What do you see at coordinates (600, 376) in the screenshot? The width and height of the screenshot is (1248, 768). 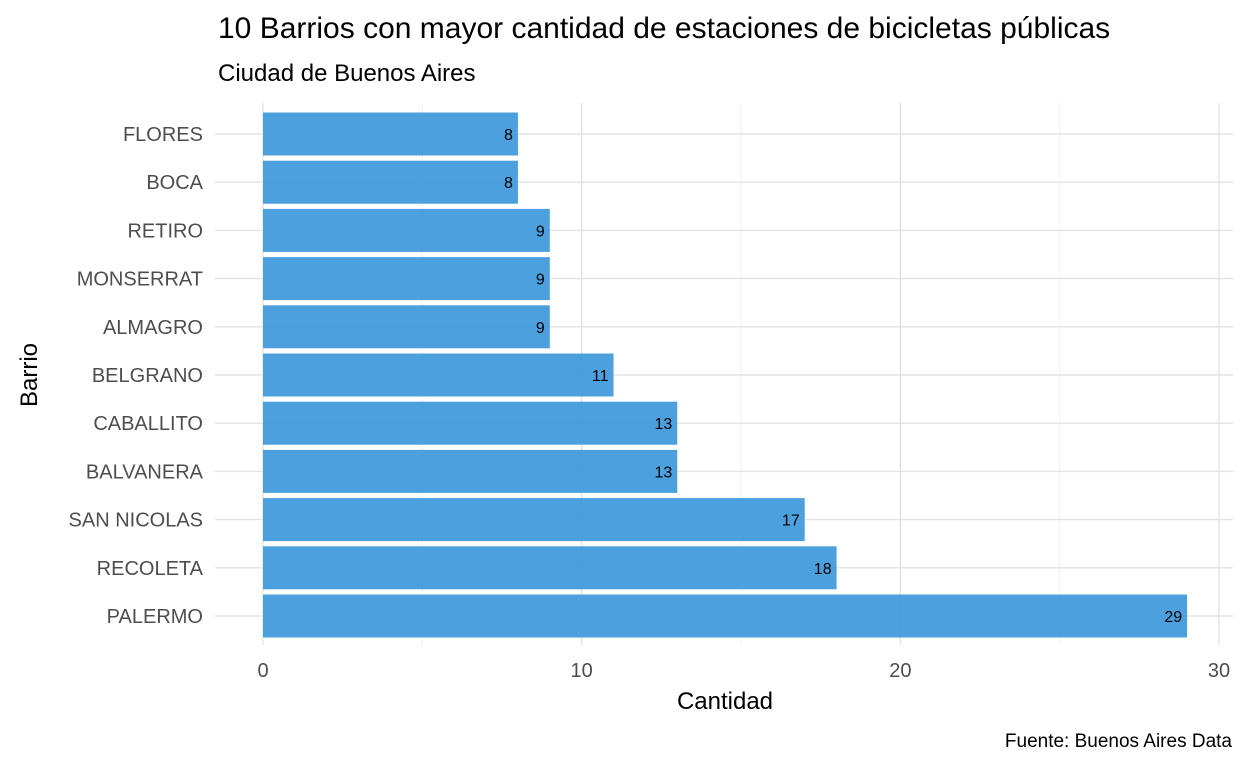 I see `bar-value-label: 11` at bounding box center [600, 376].